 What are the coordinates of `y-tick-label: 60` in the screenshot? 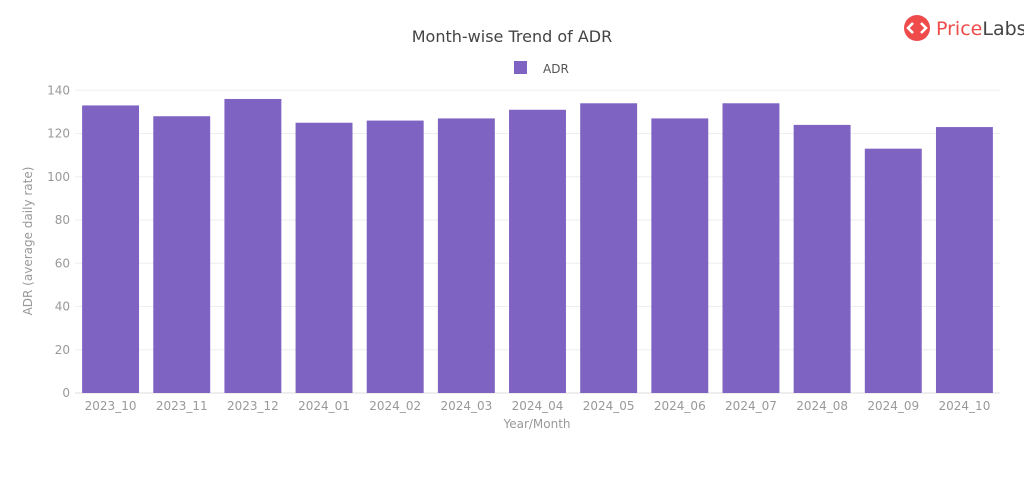 It's located at (62, 263).